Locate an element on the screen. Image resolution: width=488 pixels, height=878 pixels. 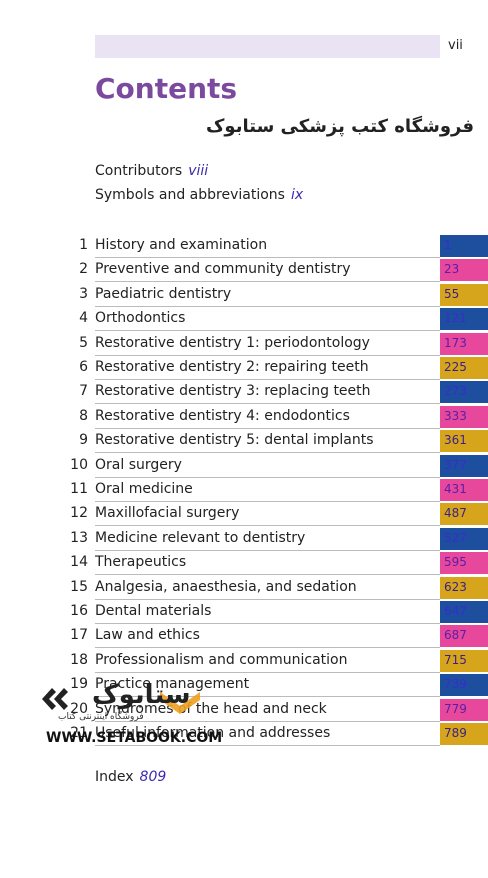
front-label: Contributors is located at coordinates (139, 171).